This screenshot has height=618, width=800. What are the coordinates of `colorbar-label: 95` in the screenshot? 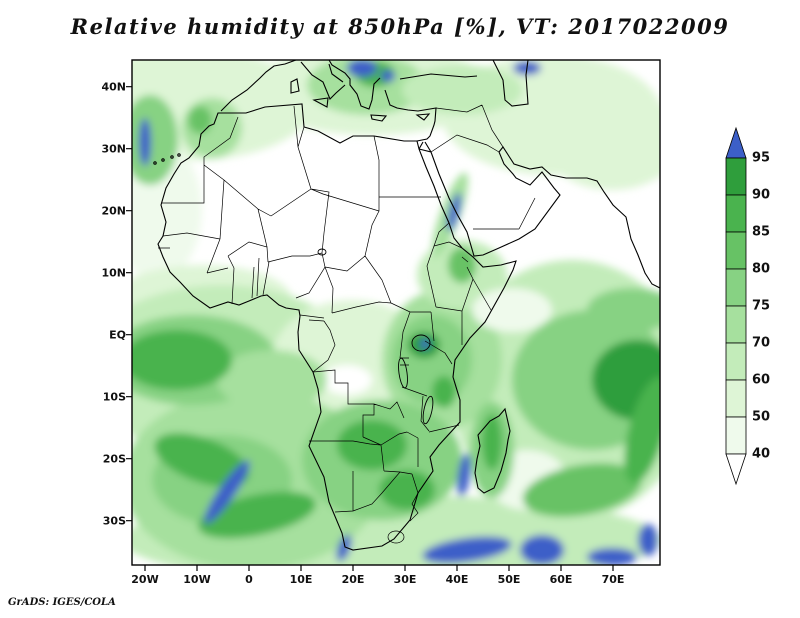 It's located at (761, 158).